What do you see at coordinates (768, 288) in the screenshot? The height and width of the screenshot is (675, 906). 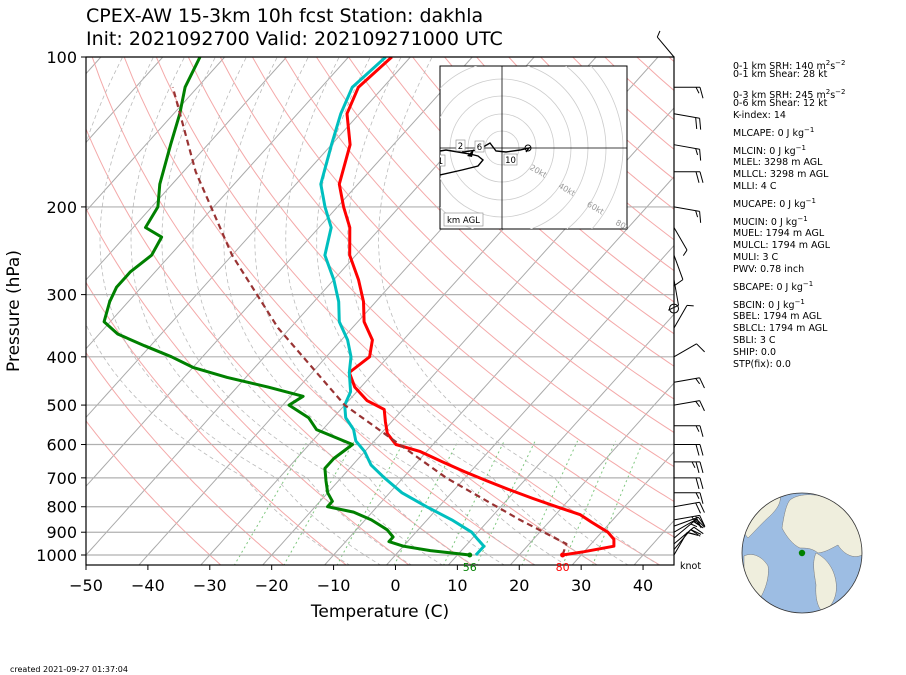 I see `index-text: SBCAPE: 0 J kg` at bounding box center [768, 288].